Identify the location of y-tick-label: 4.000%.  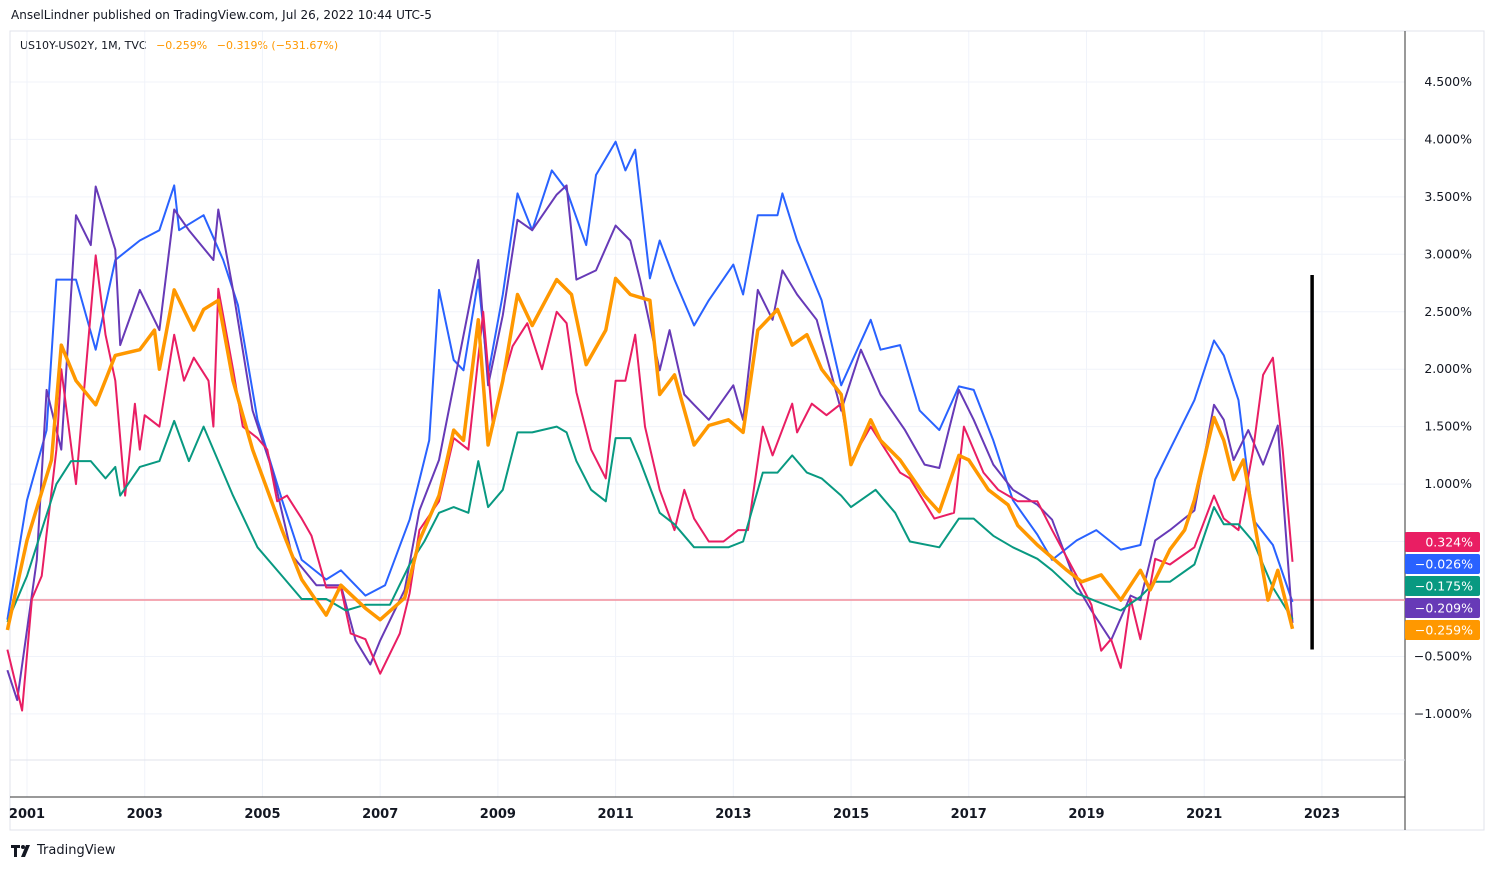
(1448, 138).